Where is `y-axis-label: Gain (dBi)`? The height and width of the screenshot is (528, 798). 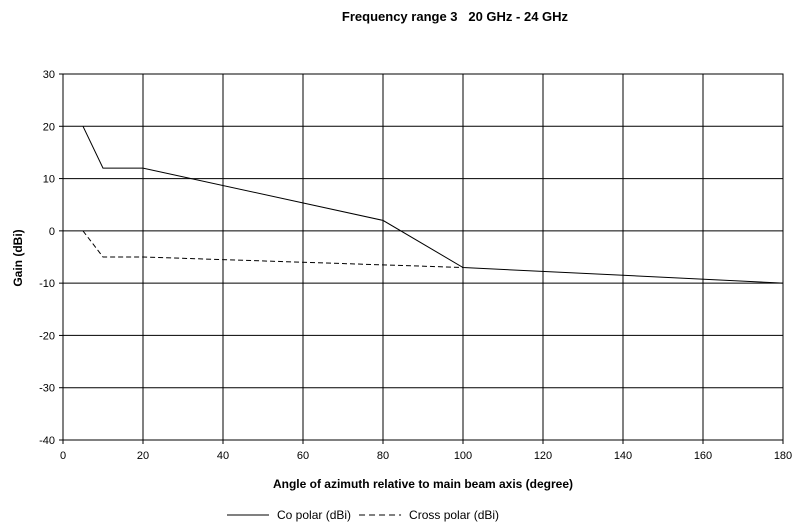
y-axis-label: Gain (dBi) is located at coordinates (18, 257).